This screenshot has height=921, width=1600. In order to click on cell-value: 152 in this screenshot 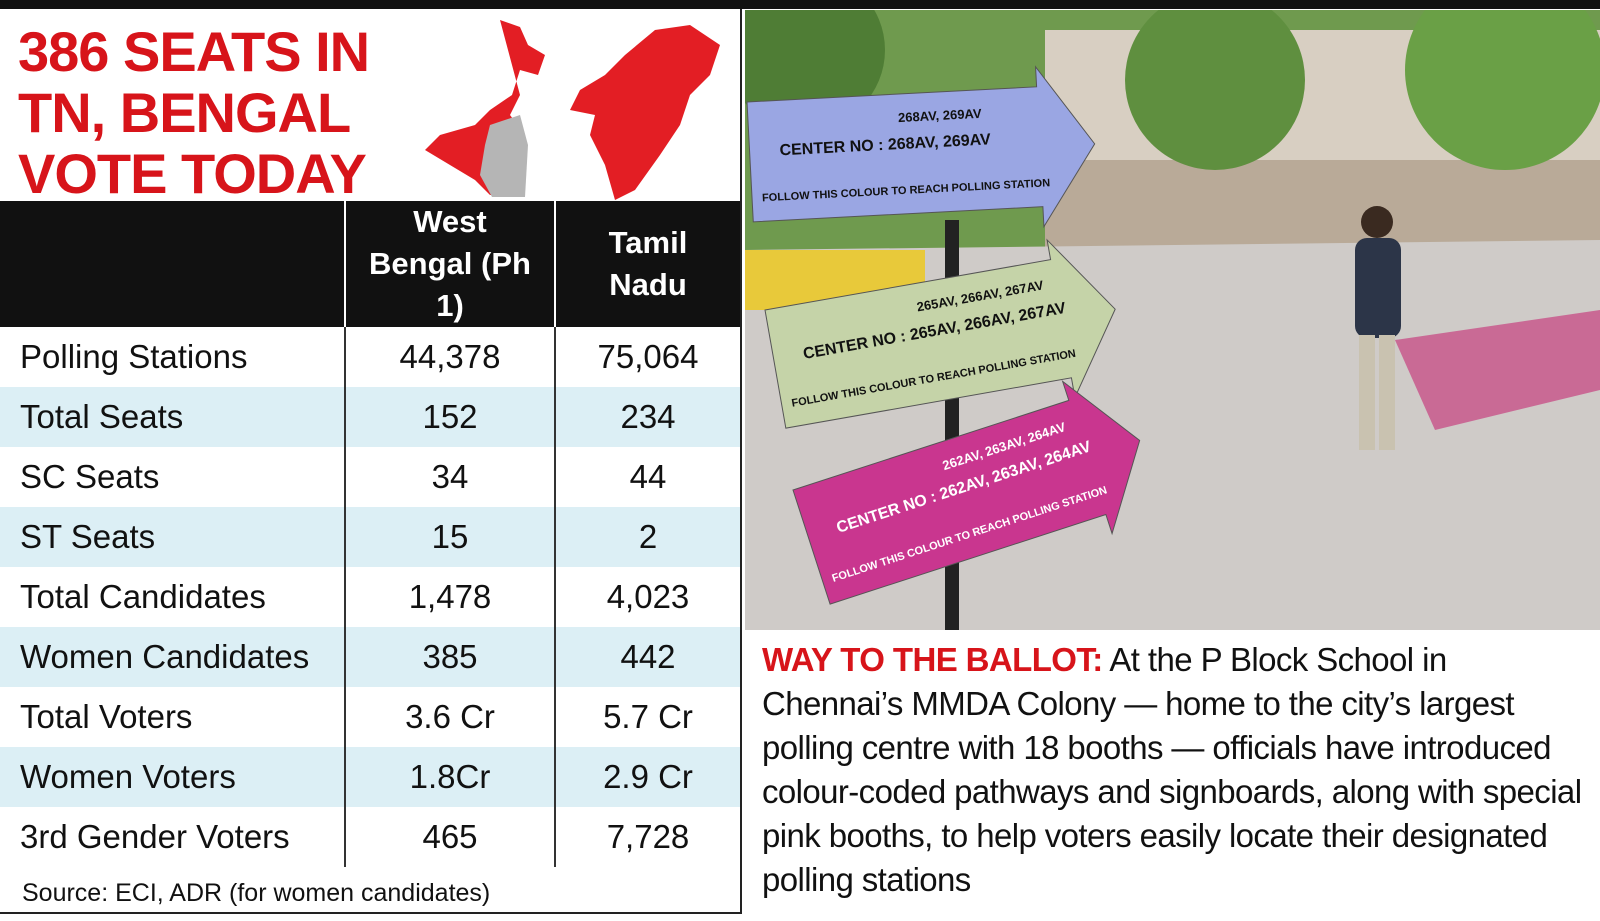, I will do `click(449, 417)`.